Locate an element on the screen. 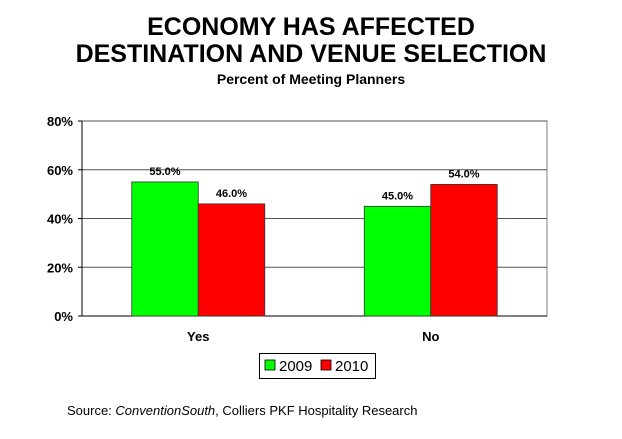 The image size is (622, 439). chart-title-line-1: ECONOMY HAS AFFECTED is located at coordinates (311, 27).